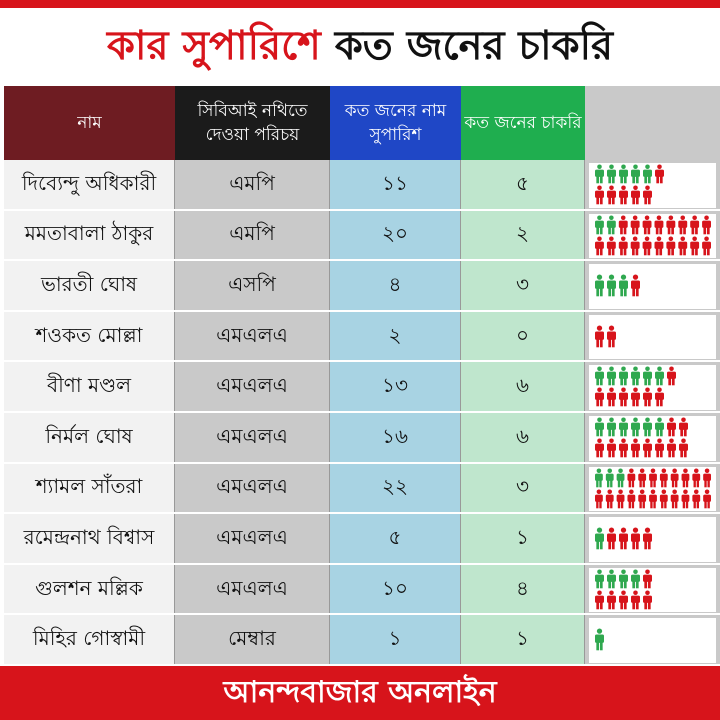  What do you see at coordinates (395, 185) in the screenshot?
I see `cell-recommended: ১১` at bounding box center [395, 185].